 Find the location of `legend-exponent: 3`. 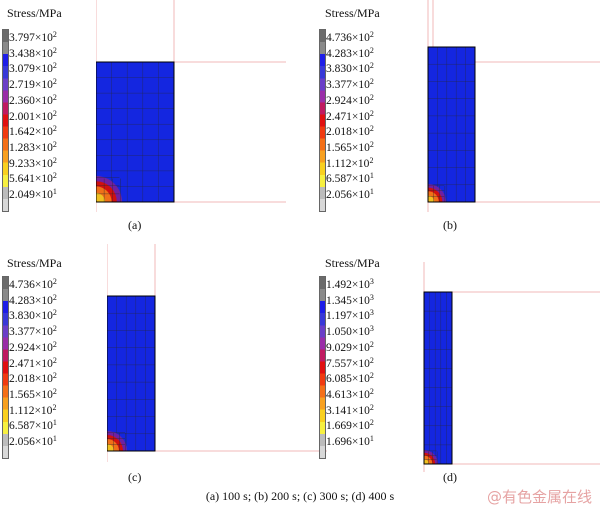

legend-exponent: 3 is located at coordinates (371, 313).